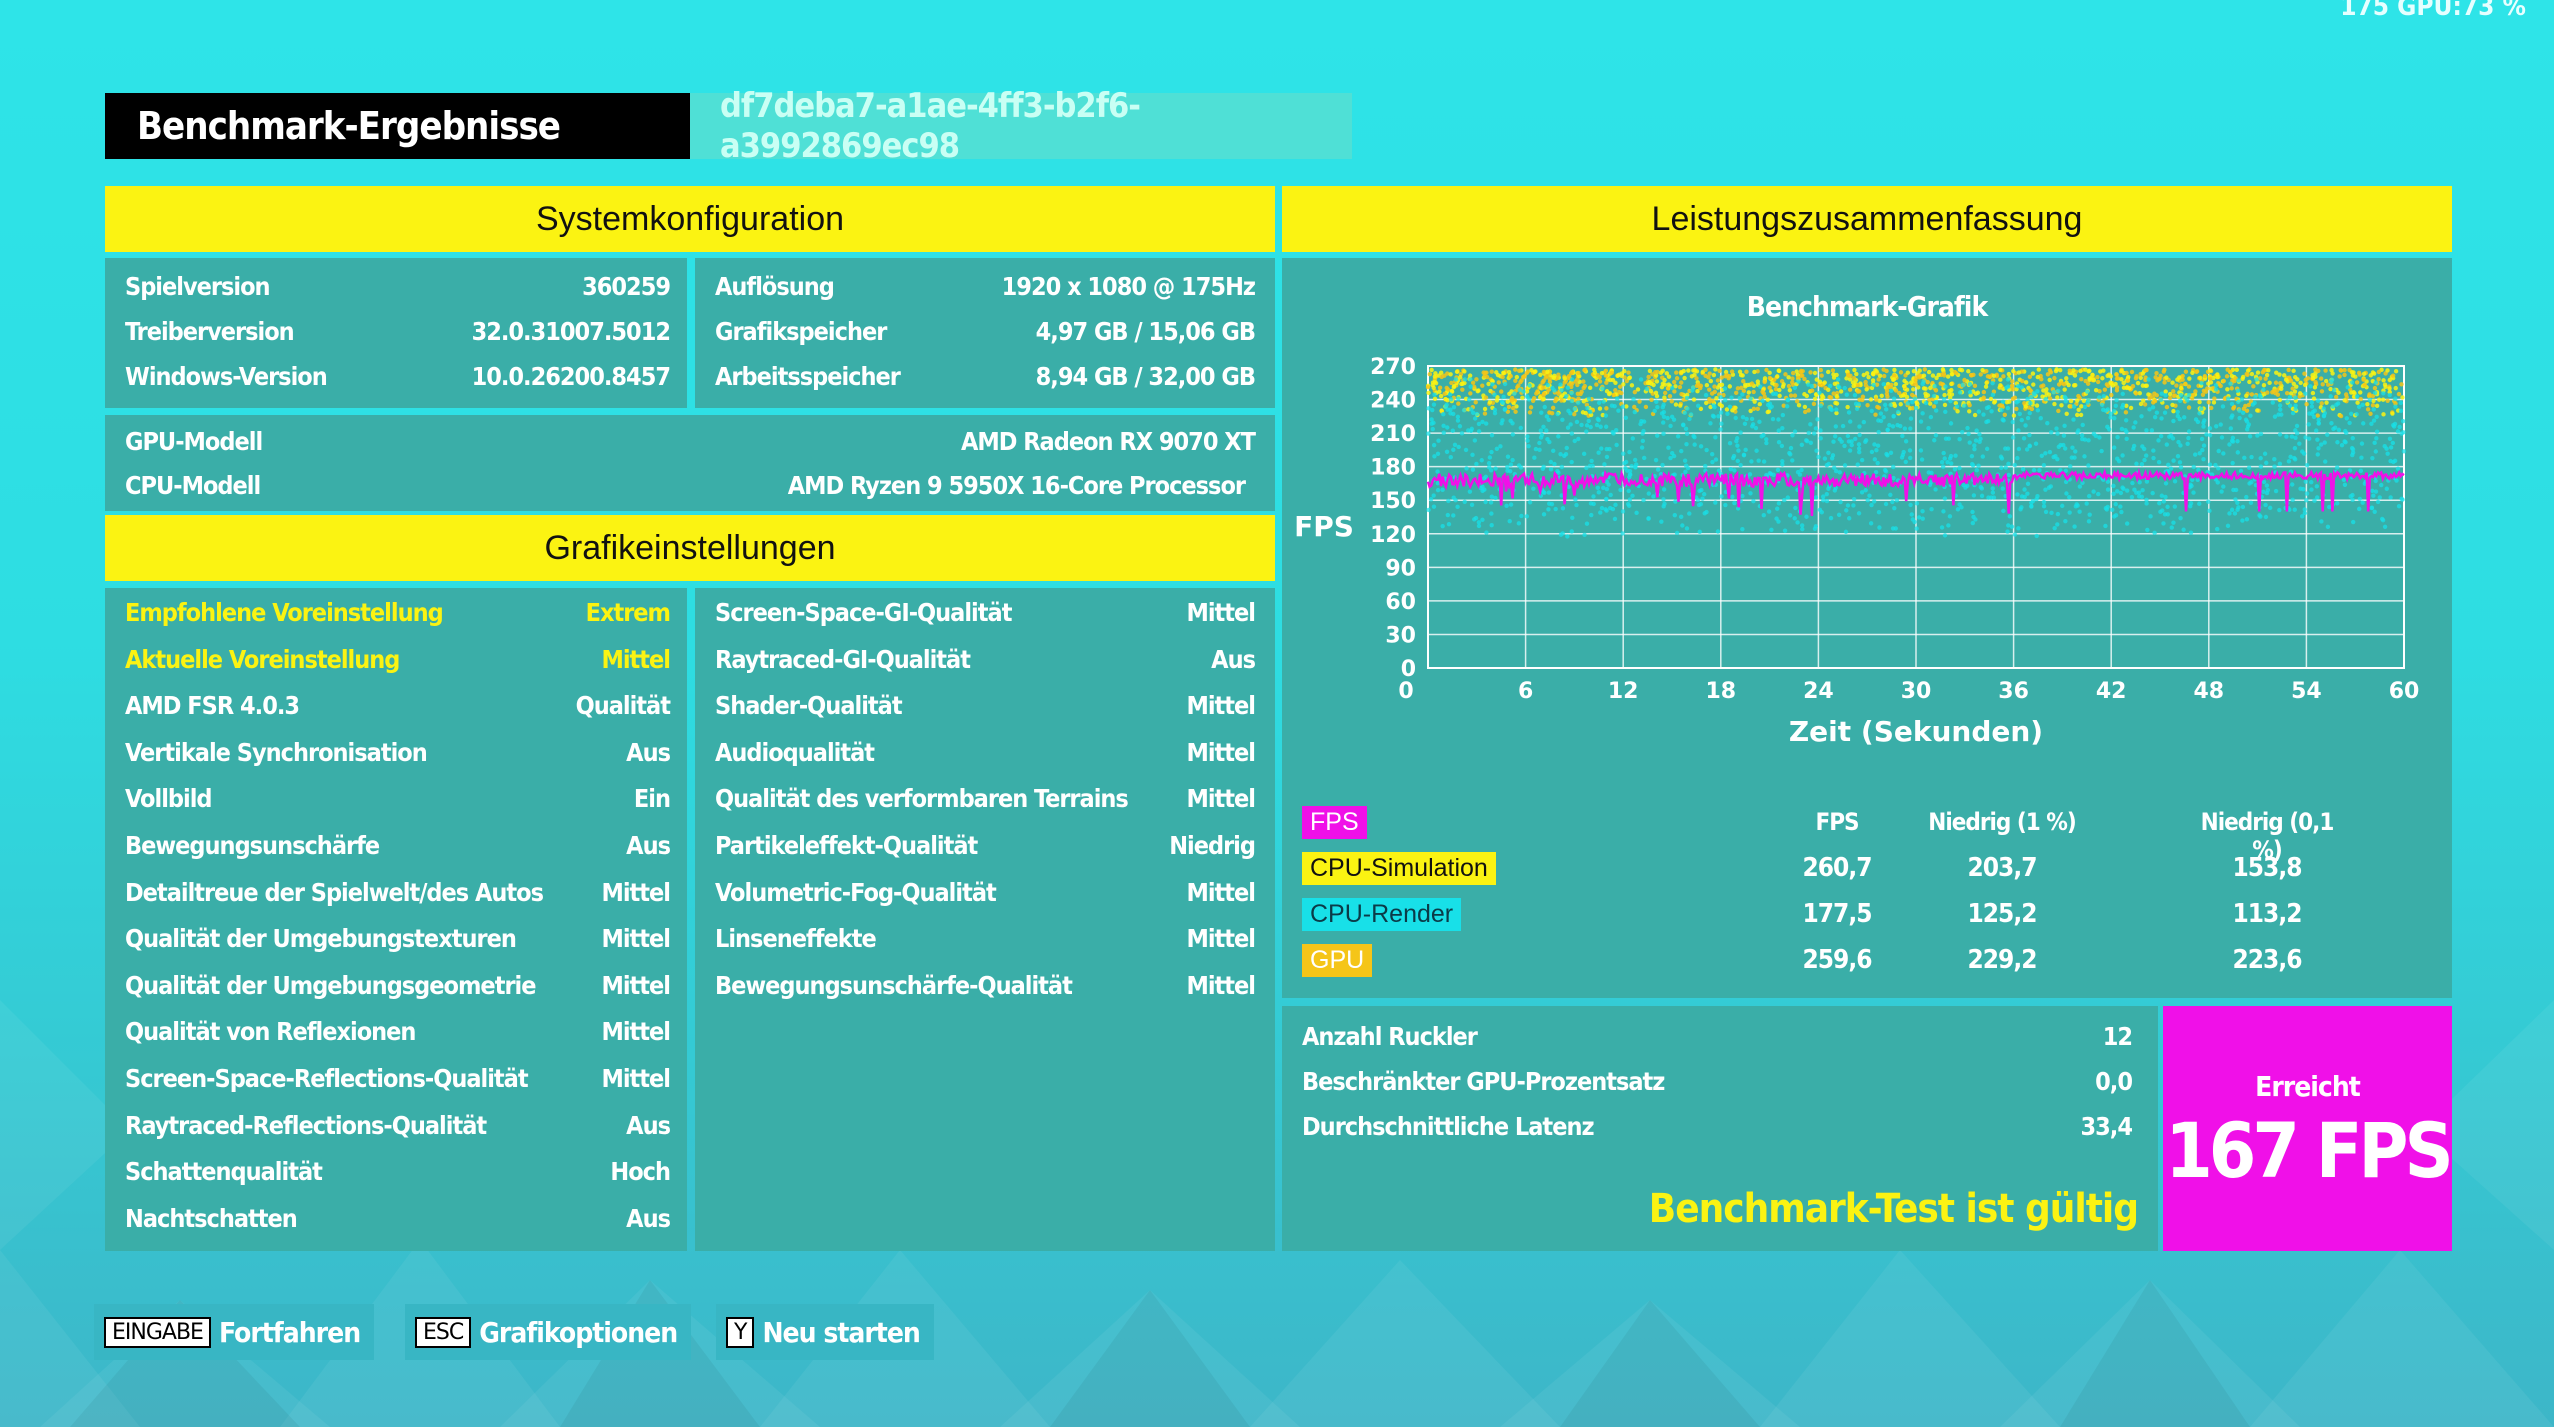 The height and width of the screenshot is (1427, 2554). I want to click on spec-value: 8,94 GB / 32,00 GB, so click(1145, 376).